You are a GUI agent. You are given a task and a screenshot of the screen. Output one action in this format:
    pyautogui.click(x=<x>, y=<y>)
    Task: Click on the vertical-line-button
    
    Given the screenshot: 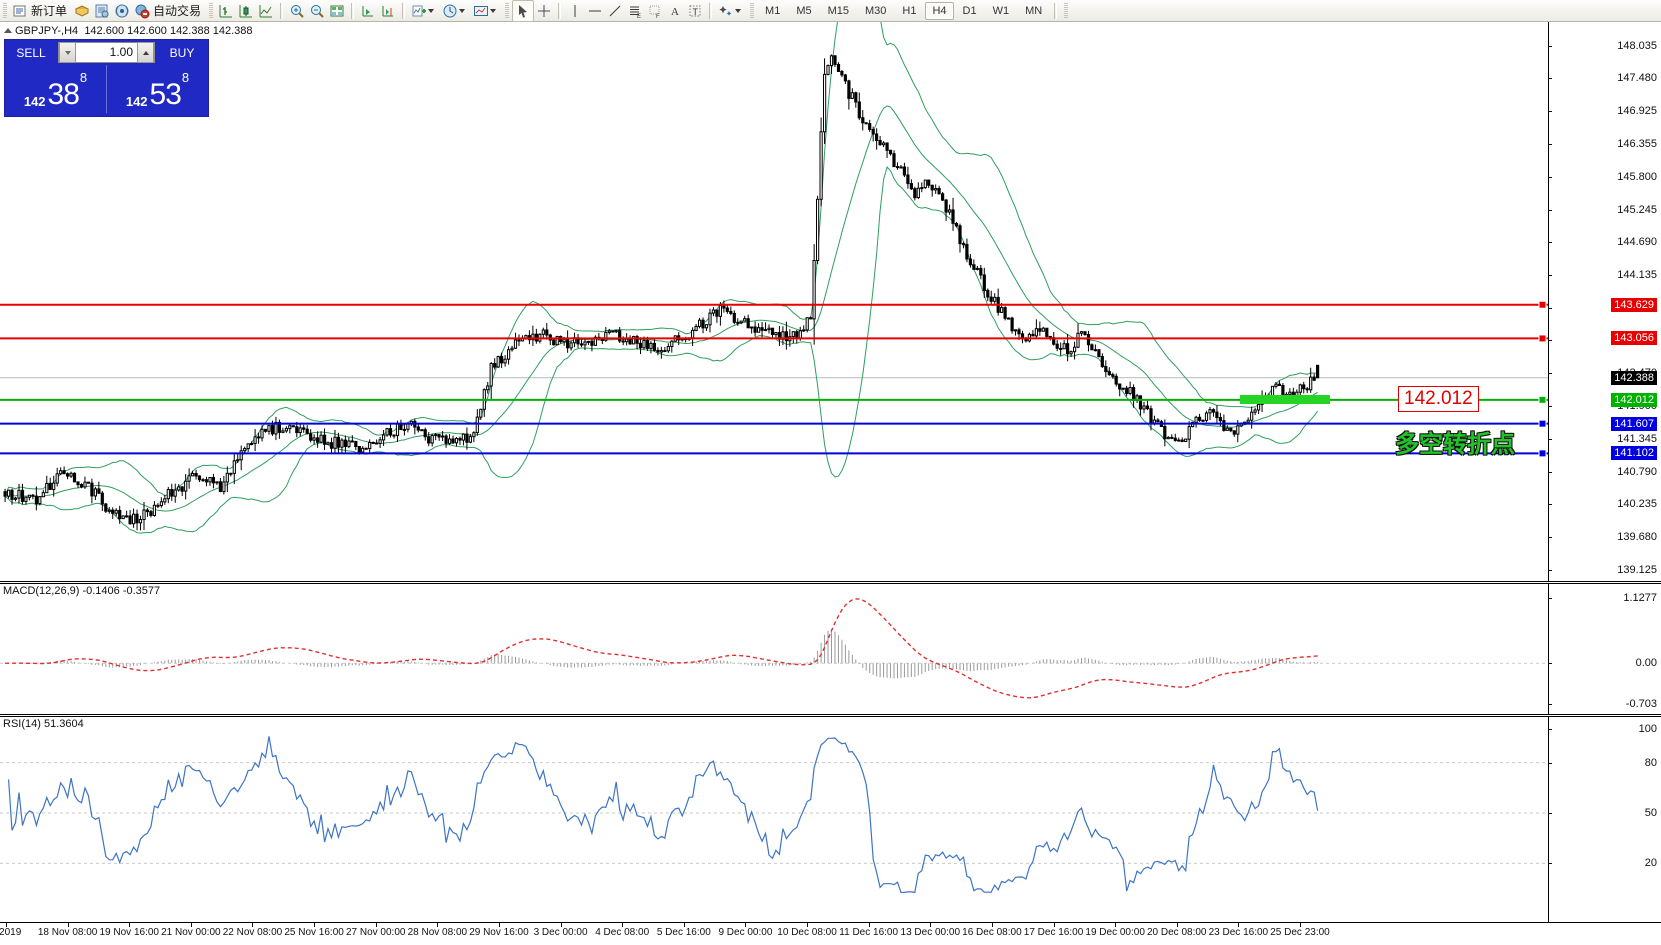 What is the action you would take?
    pyautogui.click(x=575, y=11)
    